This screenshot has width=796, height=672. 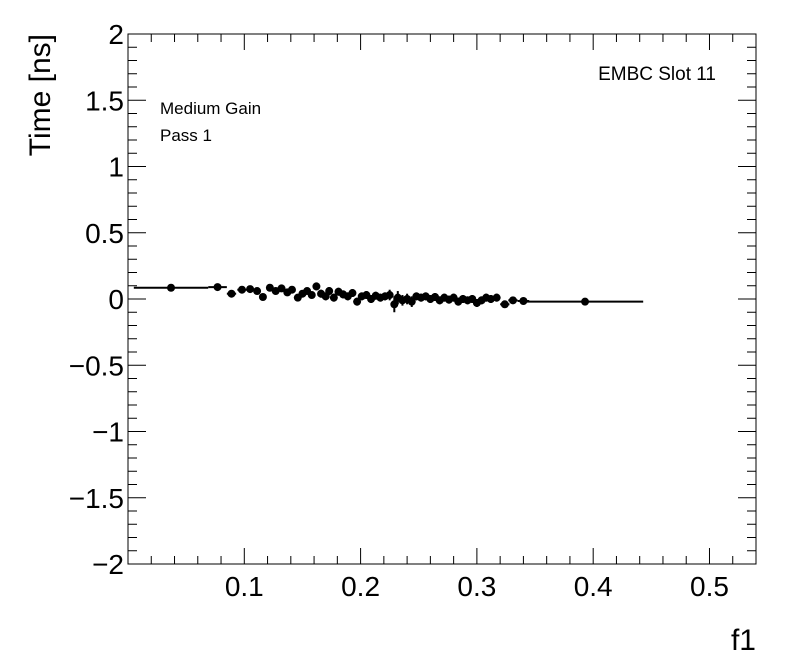 I want to click on x-tick-label: 0.5, so click(x=709, y=586).